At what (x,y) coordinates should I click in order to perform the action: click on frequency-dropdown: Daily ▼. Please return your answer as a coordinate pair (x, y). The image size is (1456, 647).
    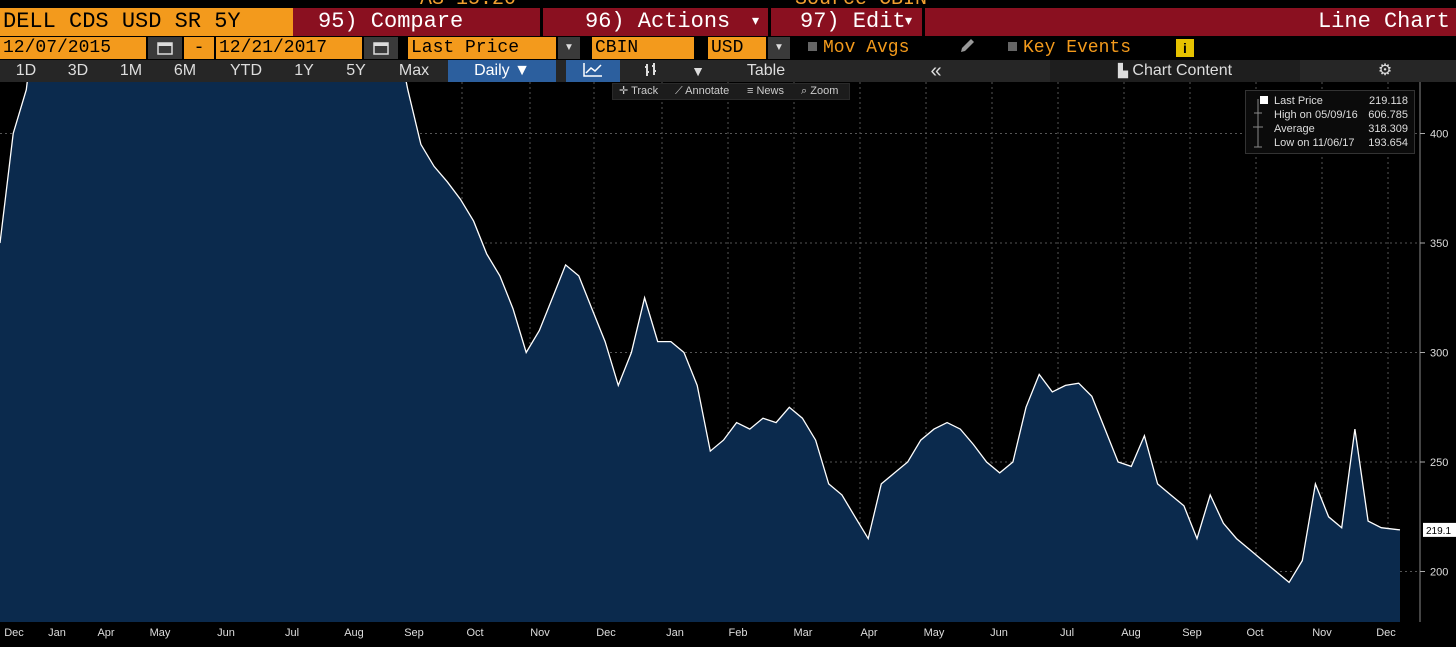
    Looking at the image, I should click on (502, 71).